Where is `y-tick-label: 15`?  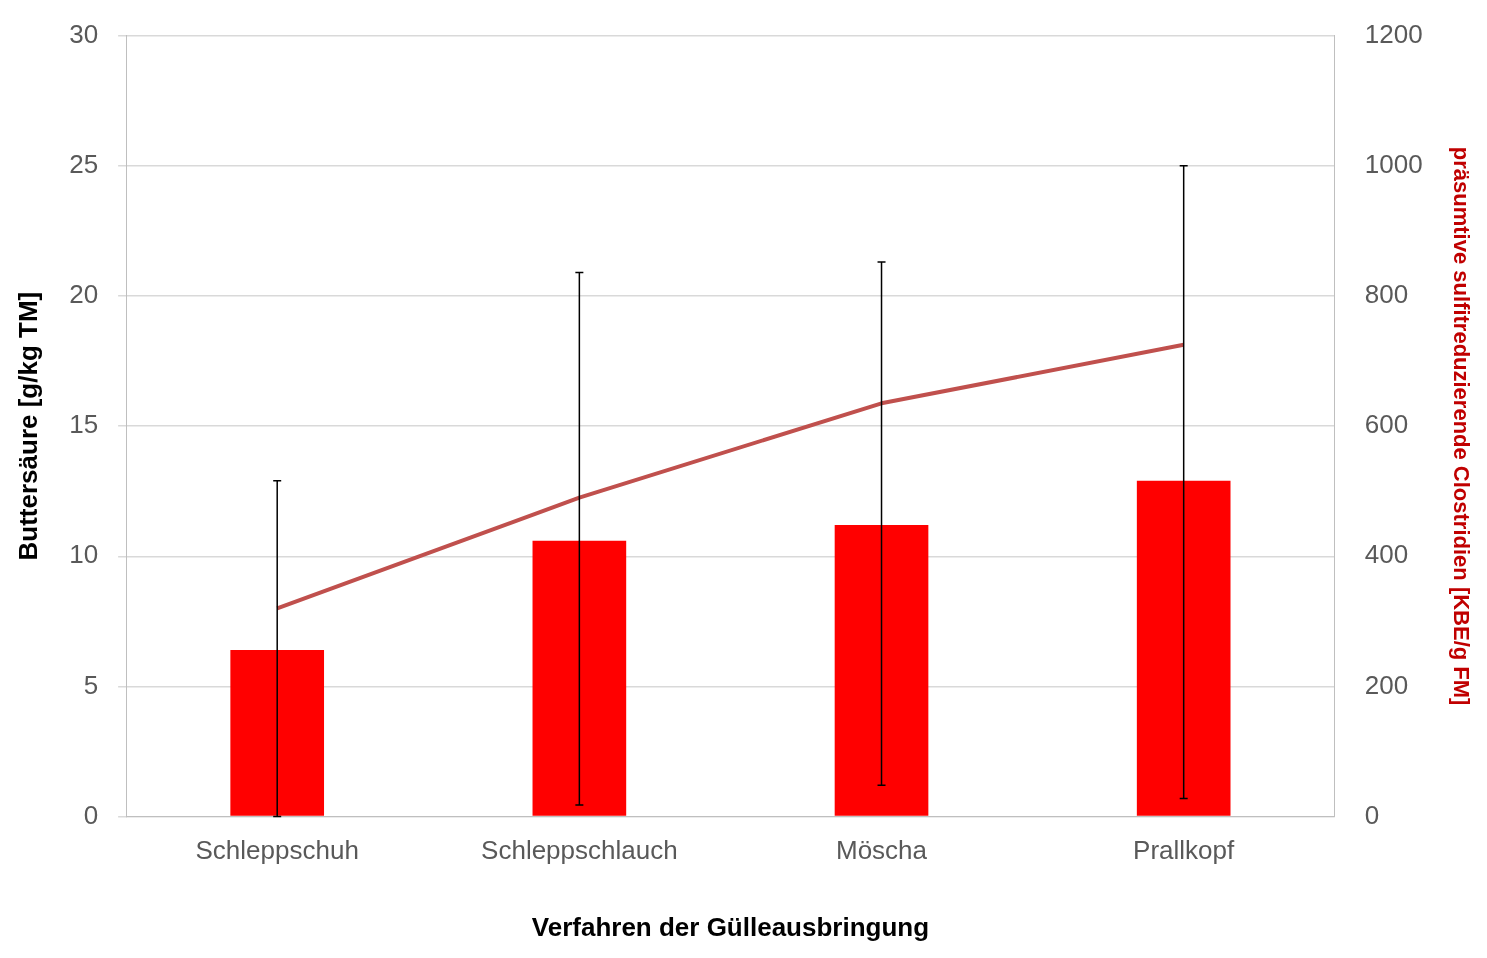 y-tick-label: 15 is located at coordinates (84, 424).